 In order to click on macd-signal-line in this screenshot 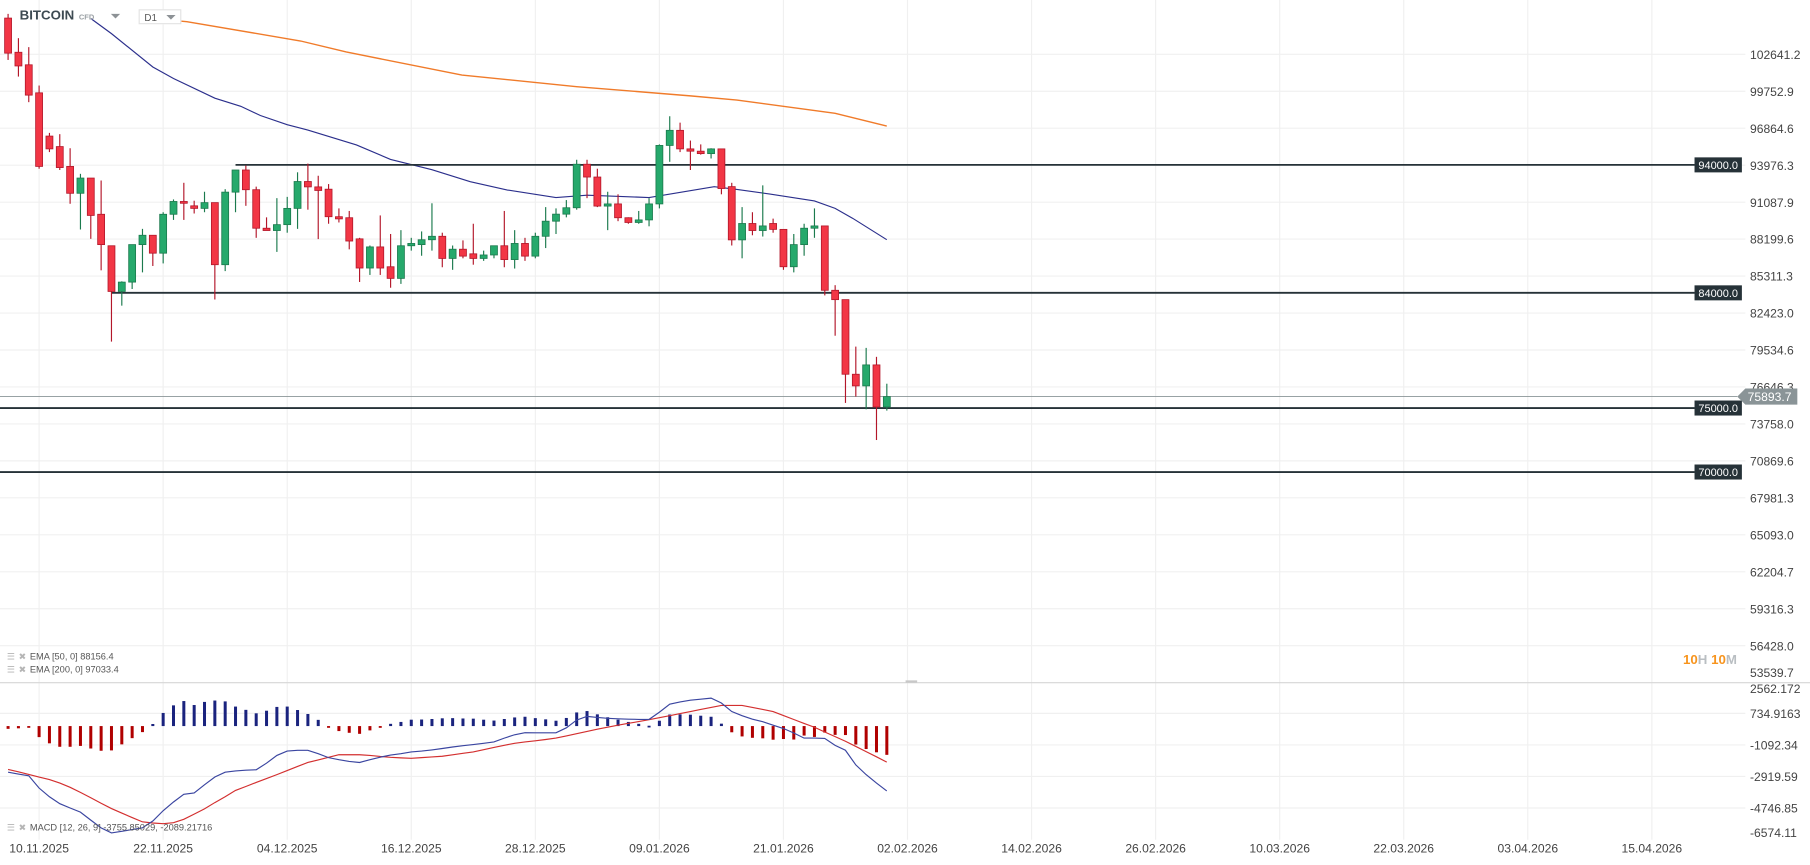, I will do `click(447, 764)`.